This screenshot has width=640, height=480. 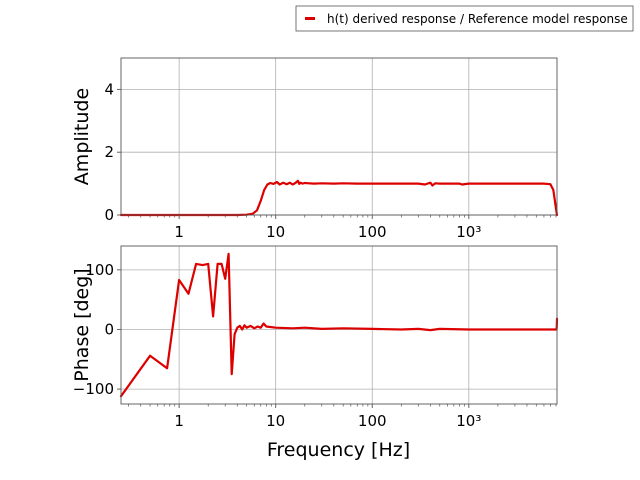 What do you see at coordinates (339, 198) in the screenshot?
I see `series-line` at bounding box center [339, 198].